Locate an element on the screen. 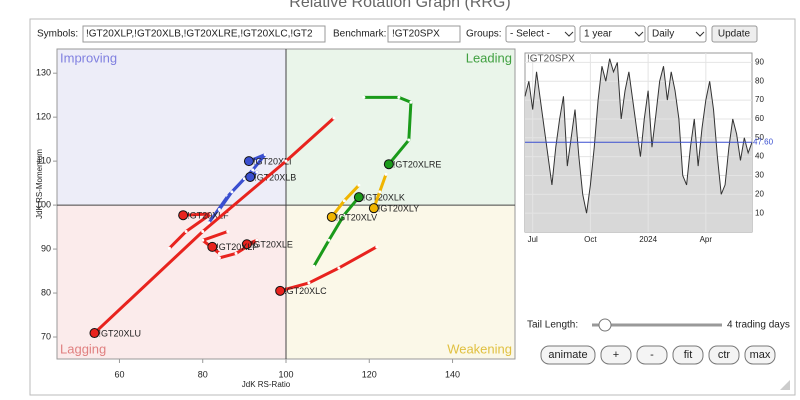  x-tick-label: 120 is located at coordinates (369, 374).